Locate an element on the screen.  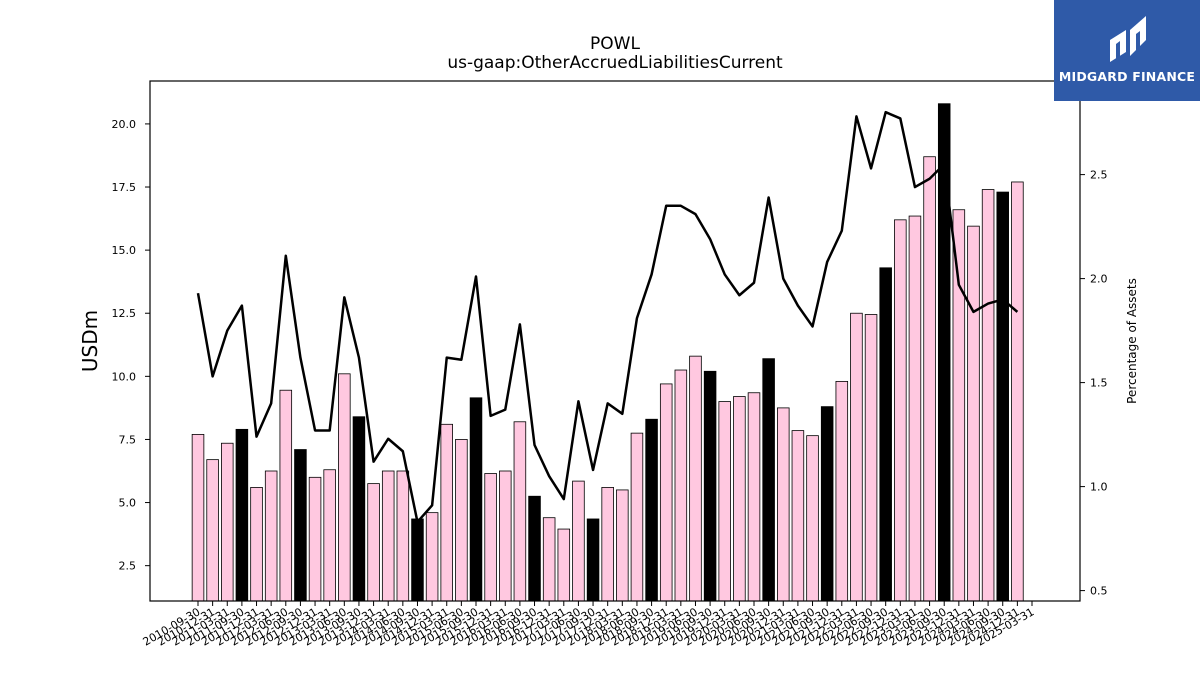
y-axis-left: 2.5 5.0 7.5 10.0 12.5 15.0 17.5 20.0 is located at coordinates (131, 345).